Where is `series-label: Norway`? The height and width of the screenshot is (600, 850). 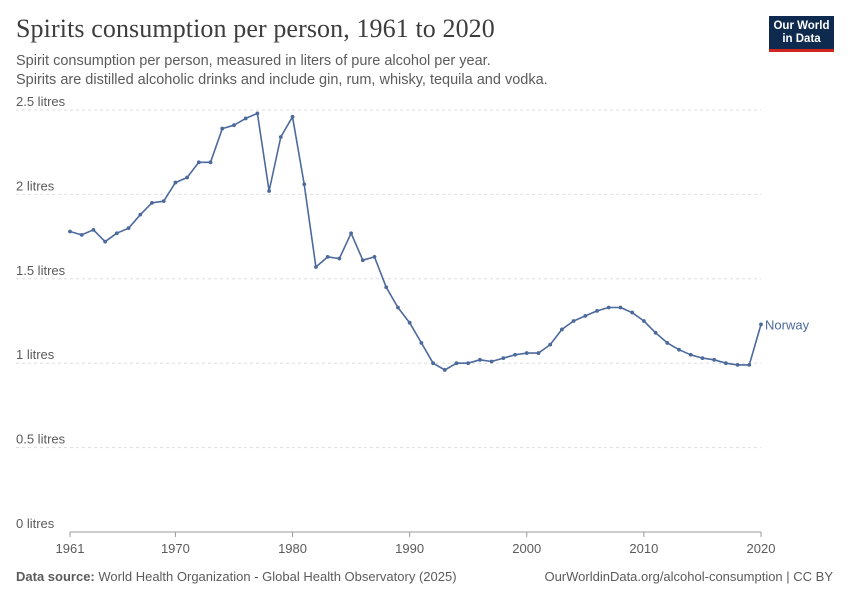
series-label: Norway is located at coordinates (787, 324).